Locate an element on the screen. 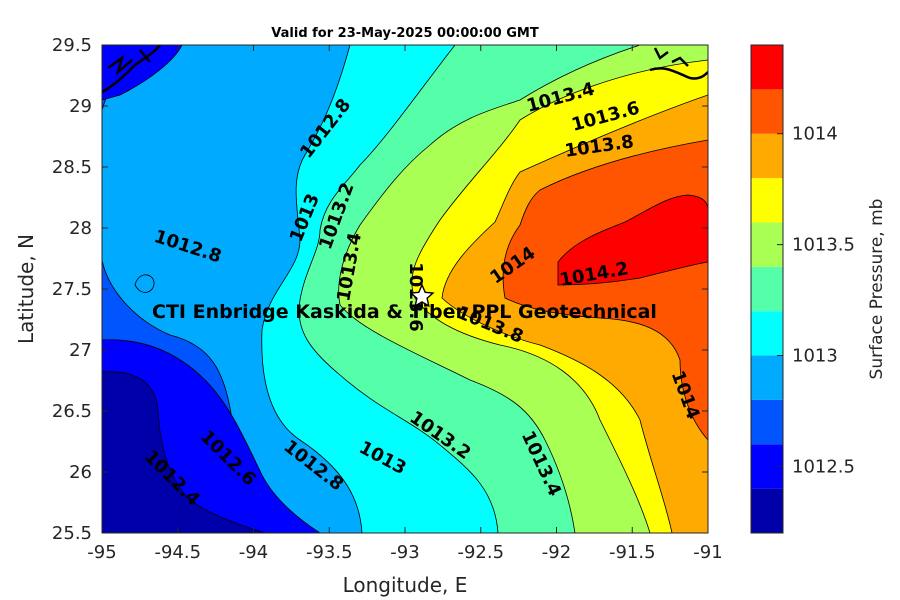  y-tick-label: 29 is located at coordinates (80, 106).